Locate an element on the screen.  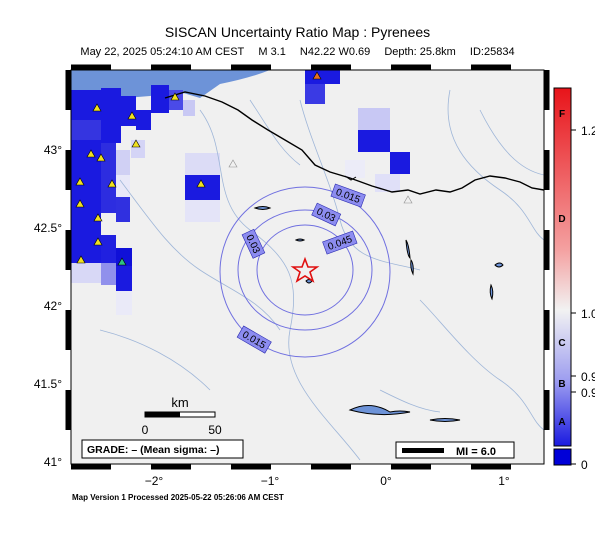
contour-inner is located at coordinates (305, 270).